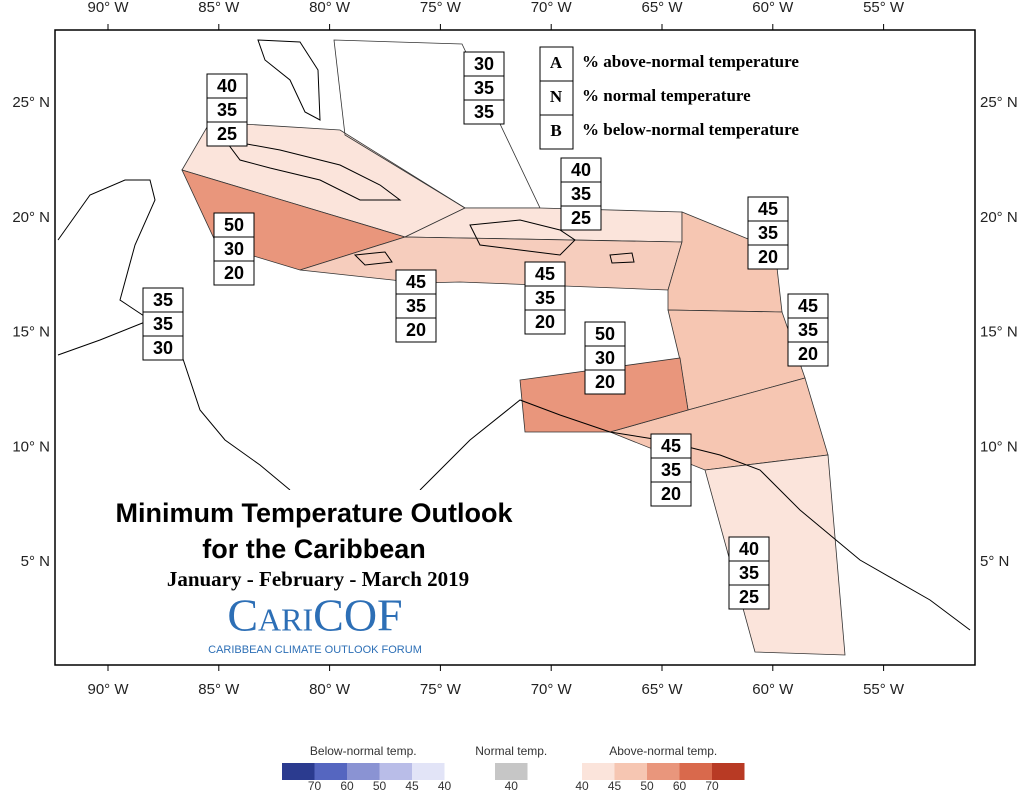 The width and height of the screenshot is (1030, 791). Describe the element at coordinates (315, 650) in the screenshot. I see `logo-tagline: CARIBBEAN CLIMATE OUTLOOK FORUM` at that location.